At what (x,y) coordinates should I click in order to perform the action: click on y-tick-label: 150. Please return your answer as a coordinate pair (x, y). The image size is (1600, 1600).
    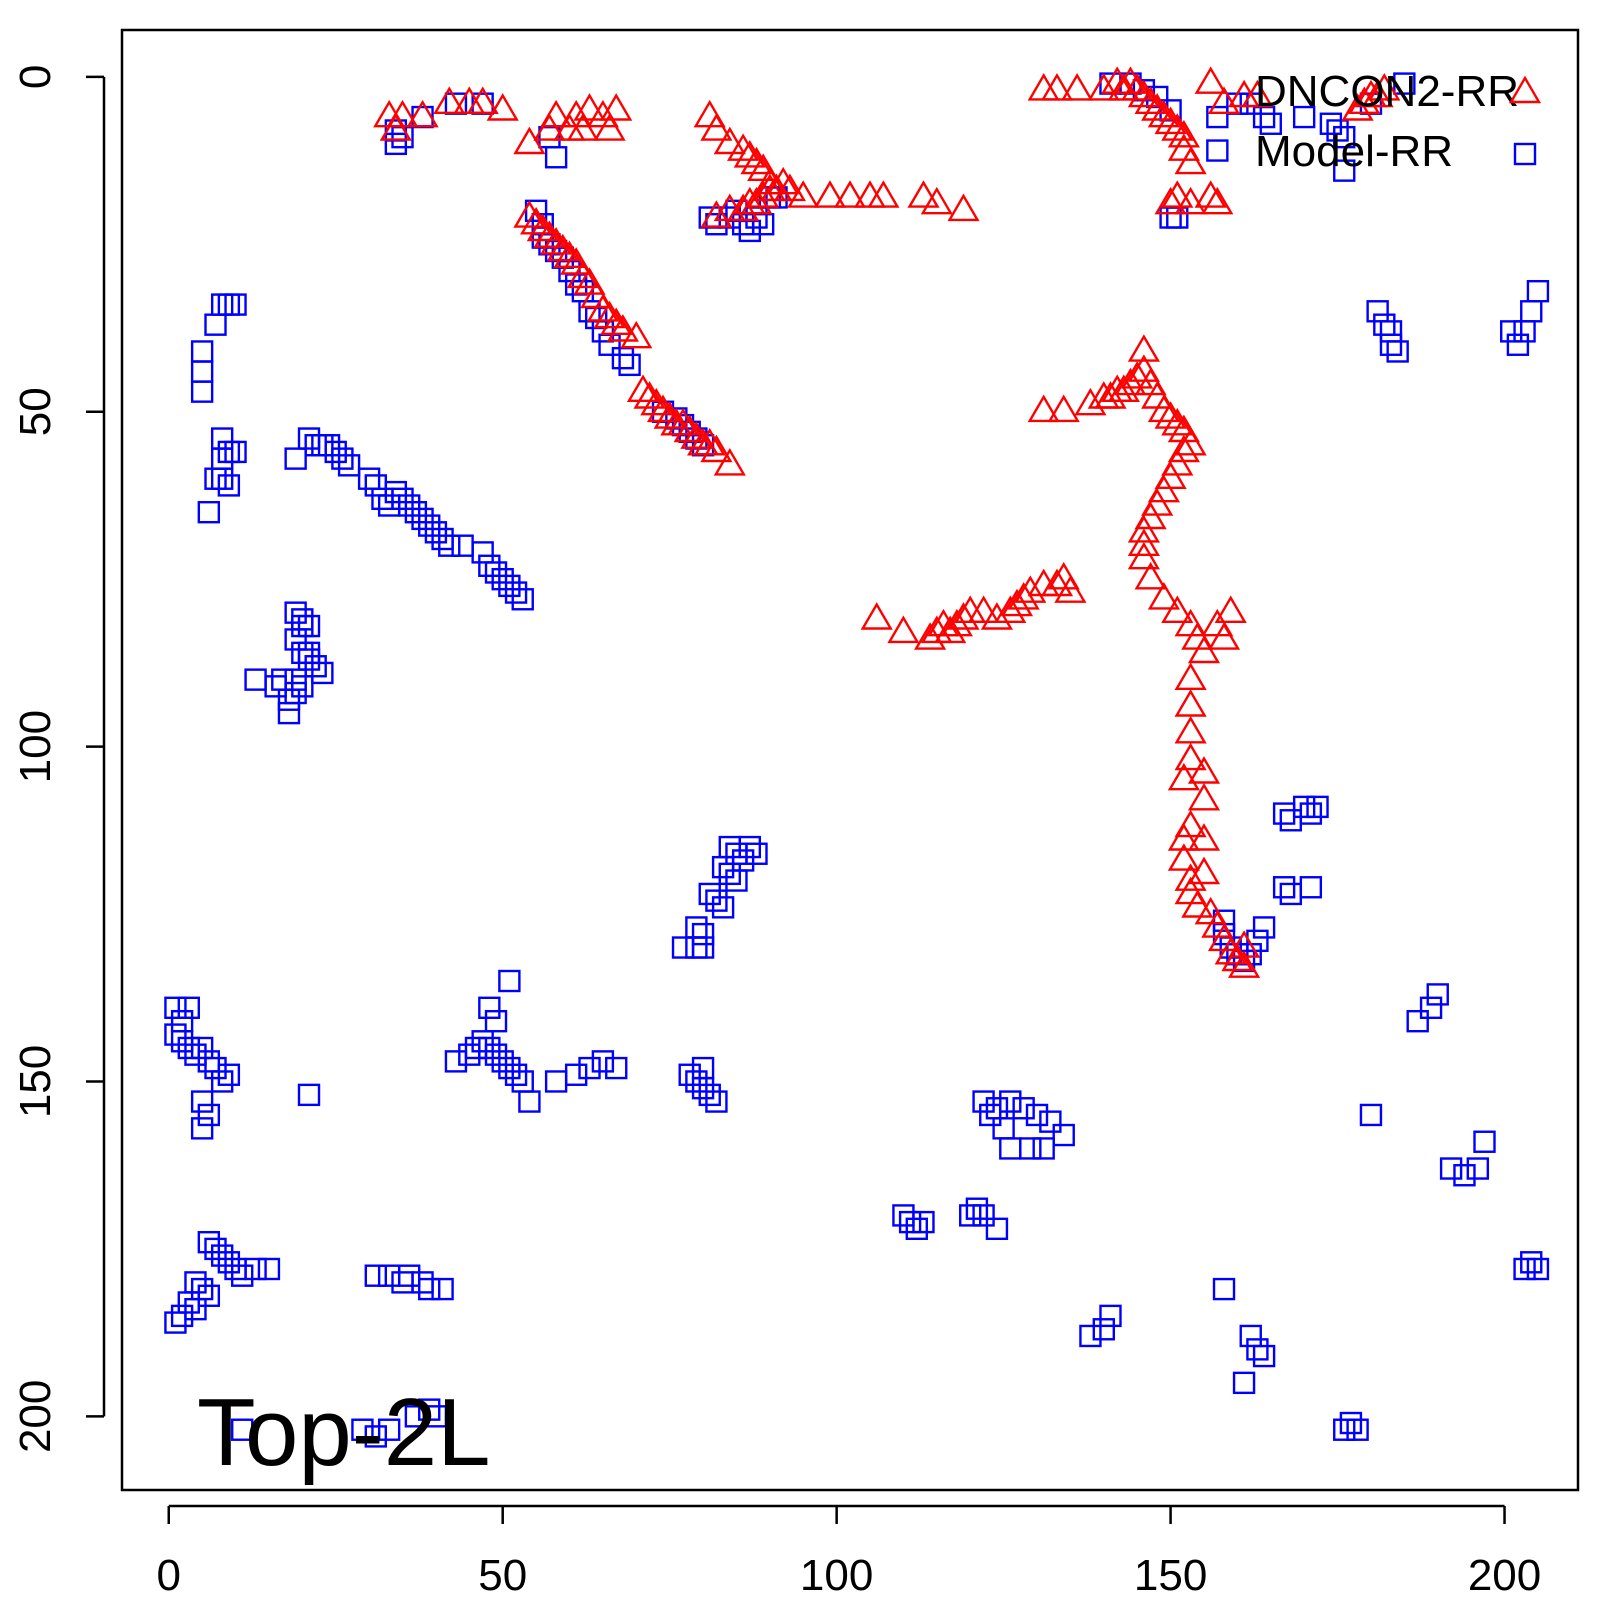
    Looking at the image, I should click on (35, 1081).